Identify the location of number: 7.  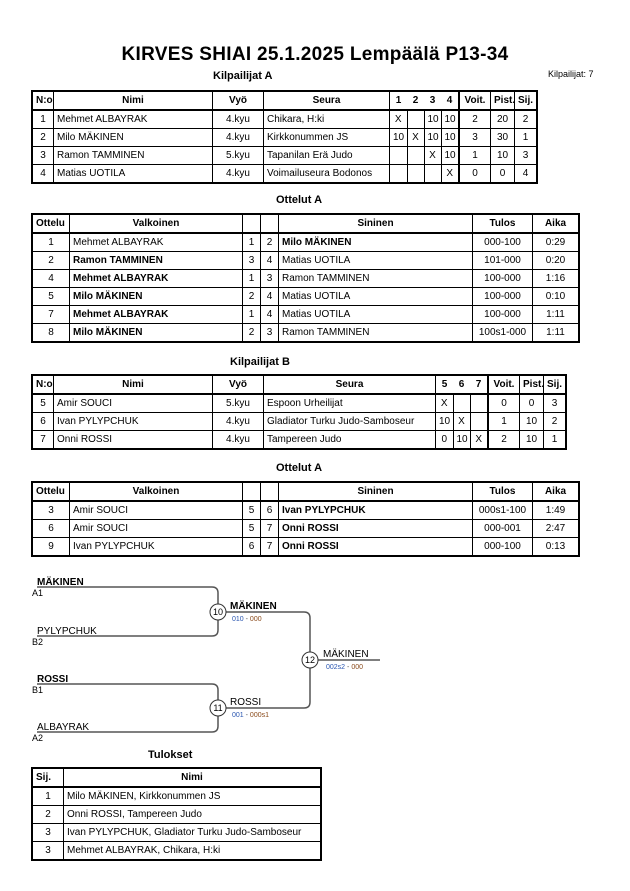
(42, 440).